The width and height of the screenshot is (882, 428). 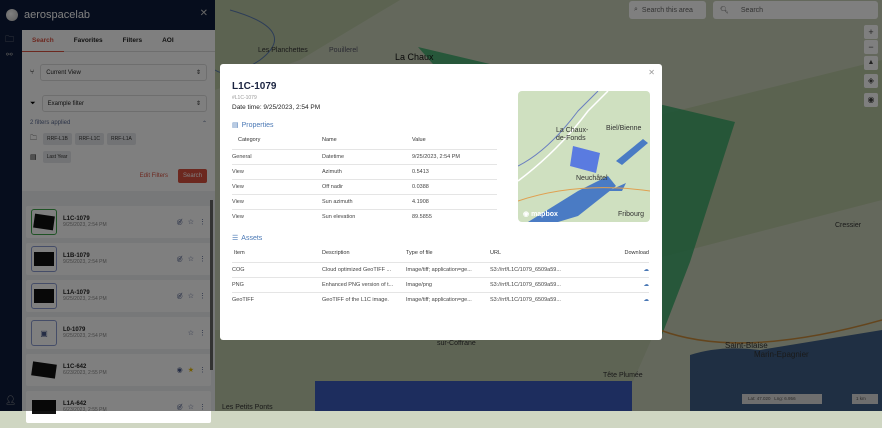 I want to click on modal-datetime: Date time: 9/25/2023, 2:54 PM, so click(x=276, y=107).